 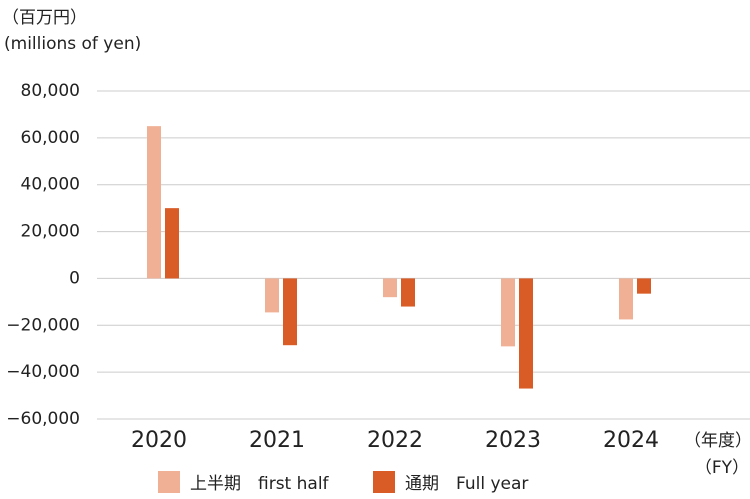 I want to click on x-label: （年度）, so click(x=717, y=441).